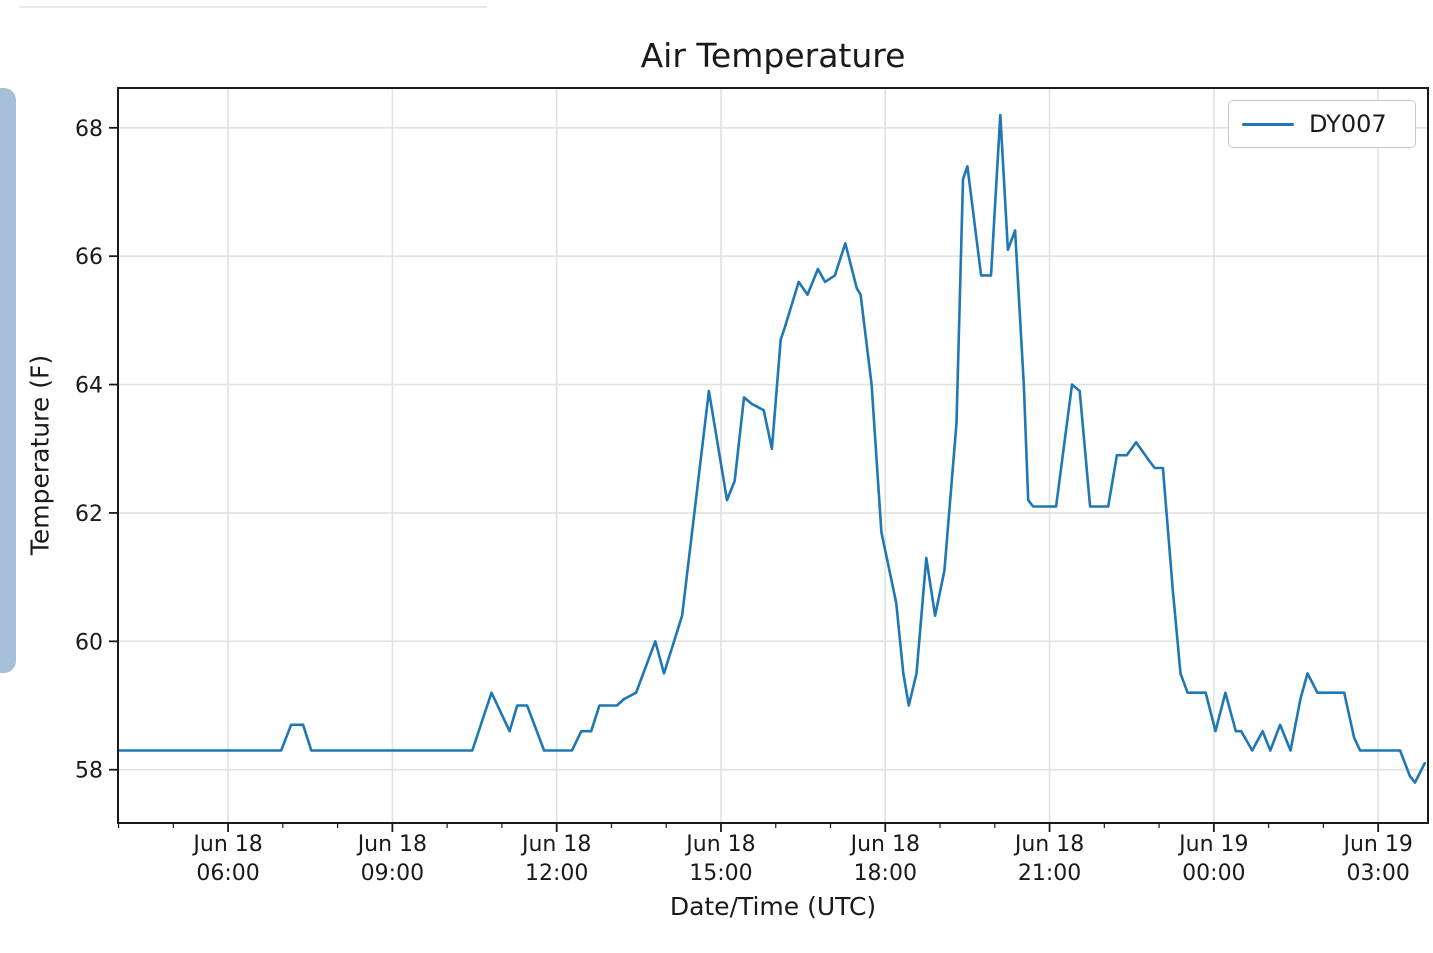 This screenshot has height=953, width=1433. What do you see at coordinates (89, 257) in the screenshot?
I see `svg-text: 66` at bounding box center [89, 257].